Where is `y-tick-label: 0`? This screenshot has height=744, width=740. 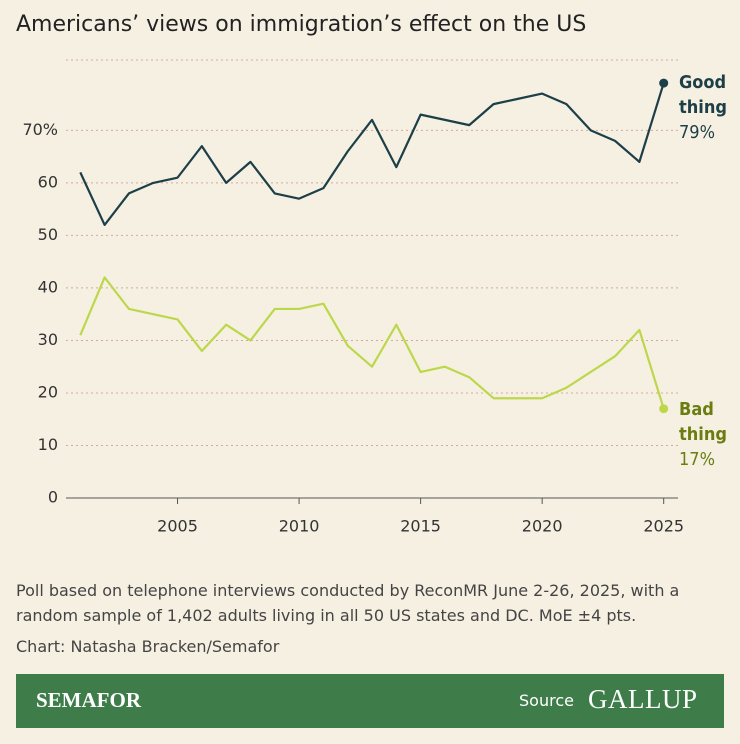
y-tick-label: 0 is located at coordinates (53, 497).